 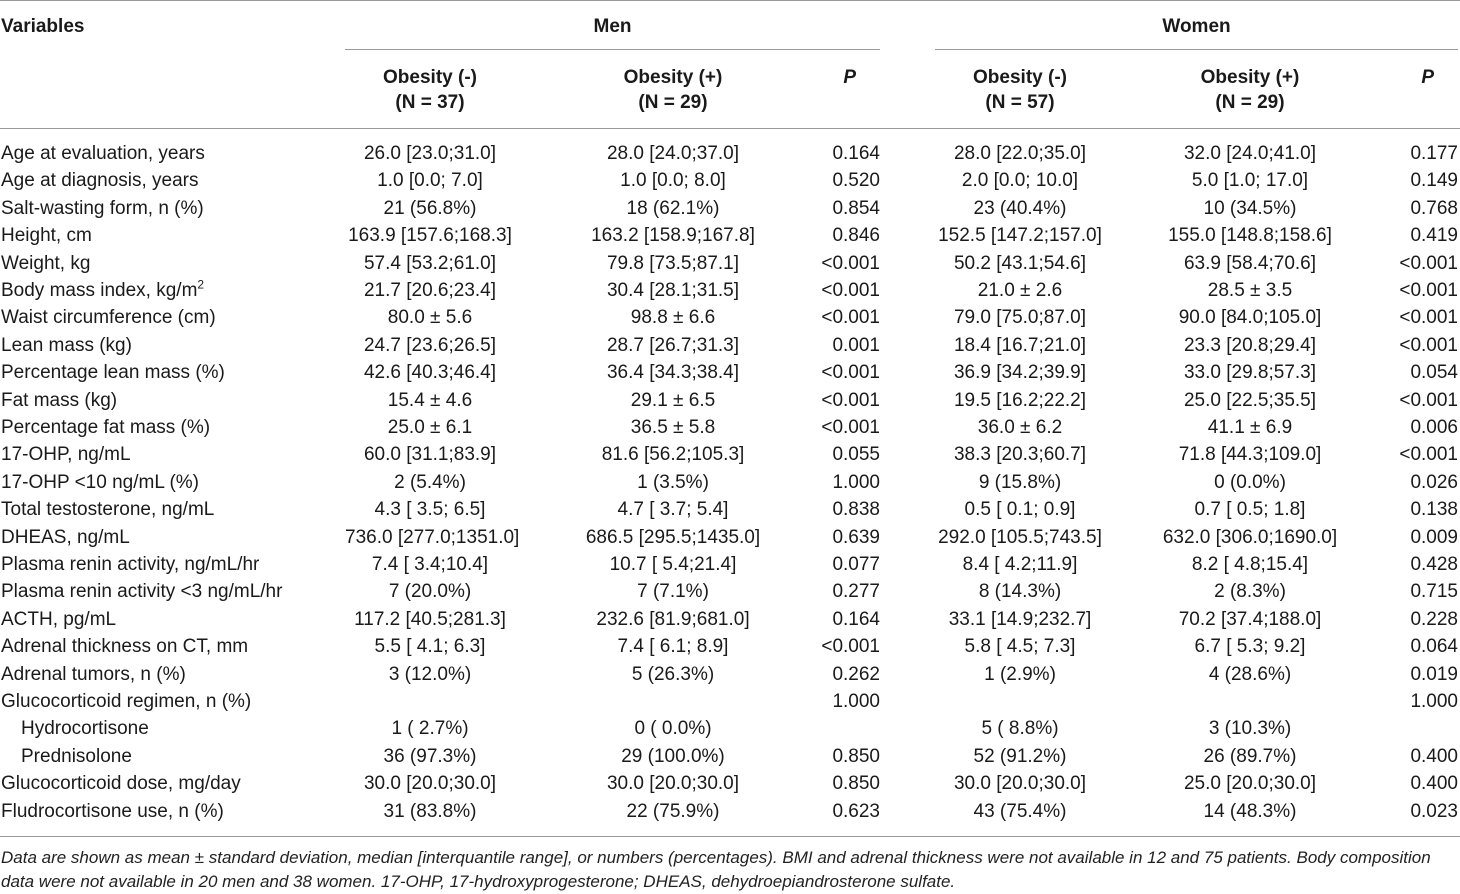 I want to click on women-obesity-pos-cell: 28.5 ± 3.5, so click(x=1250, y=290).